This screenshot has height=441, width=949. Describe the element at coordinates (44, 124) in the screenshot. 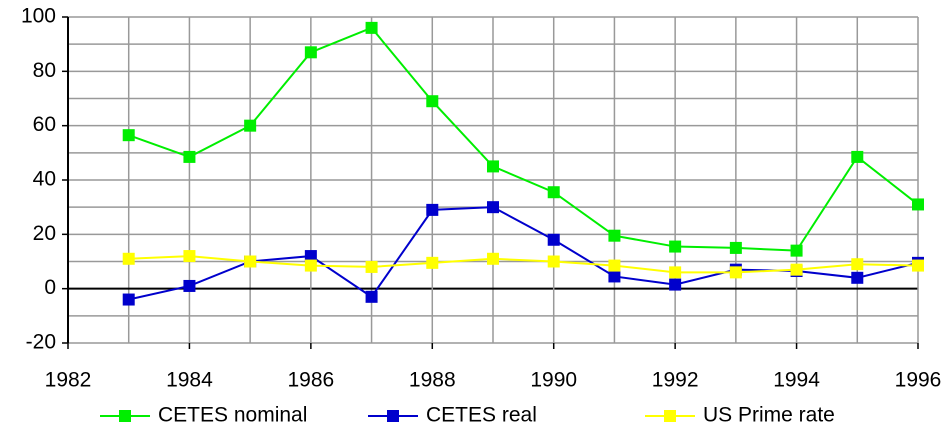

I see `y-tick-label: 60` at that location.